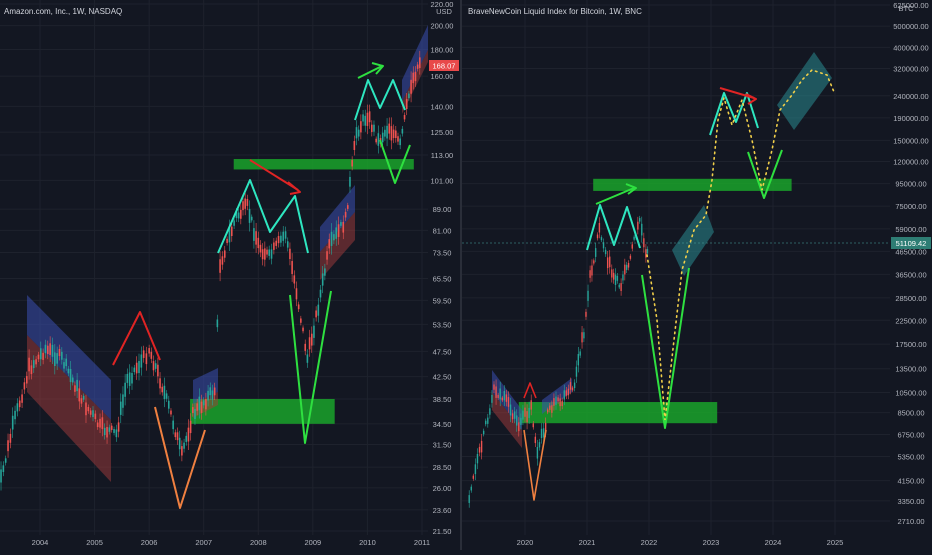 The width and height of the screenshot is (932, 555). What do you see at coordinates (910, 344) in the screenshot?
I see `price-tick-label: 17500.00` at bounding box center [910, 344].